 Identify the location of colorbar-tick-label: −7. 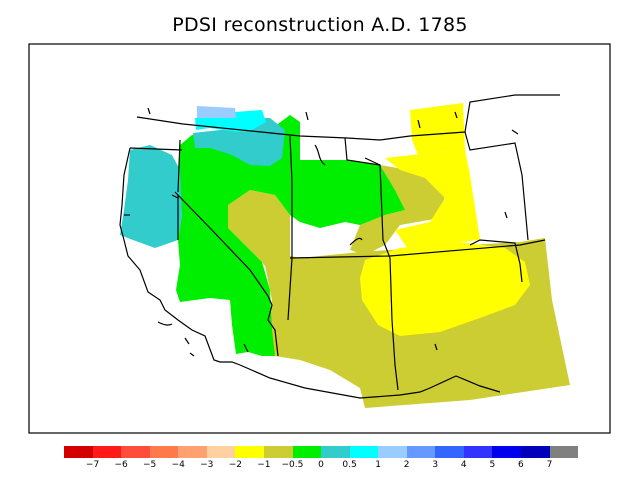
(92, 465).